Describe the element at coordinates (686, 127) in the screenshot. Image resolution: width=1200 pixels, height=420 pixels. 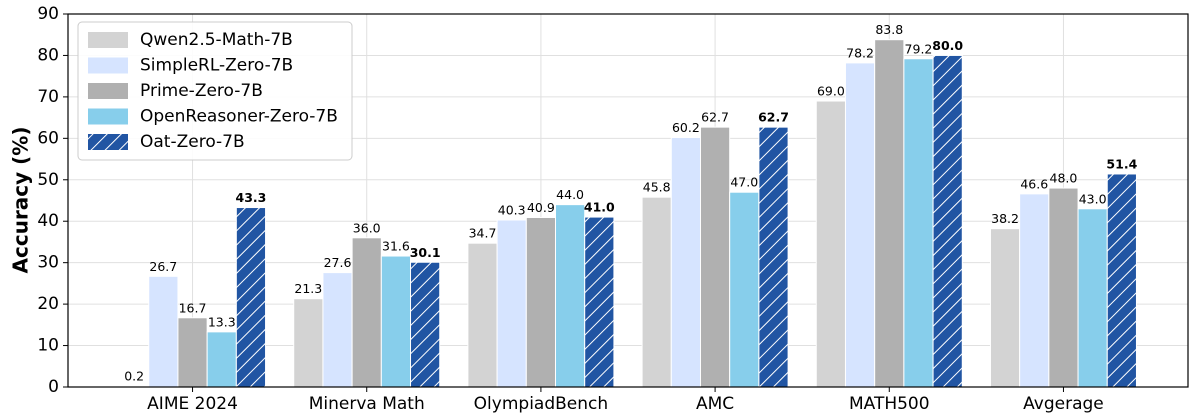
I see `value-label: 60.2` at that location.